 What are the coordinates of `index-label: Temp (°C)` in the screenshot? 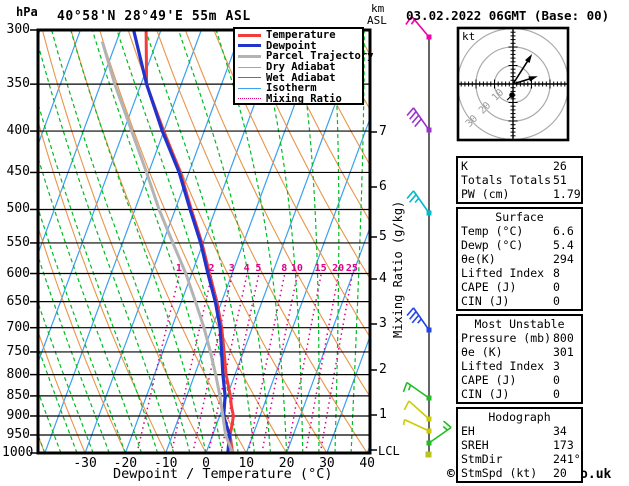 It's located at (492, 231).